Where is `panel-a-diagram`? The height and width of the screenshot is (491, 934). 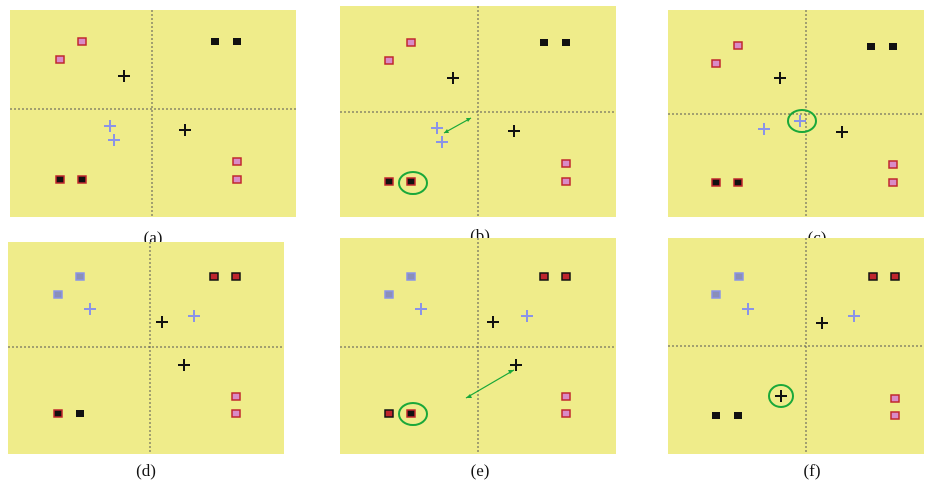 panel-a-diagram is located at coordinates (153, 113).